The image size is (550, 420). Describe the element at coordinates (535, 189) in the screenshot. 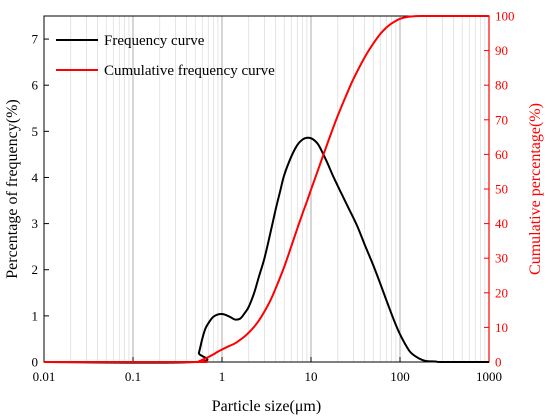

I see `y-axis-right-title: Cumulative percentage(%)` at that location.